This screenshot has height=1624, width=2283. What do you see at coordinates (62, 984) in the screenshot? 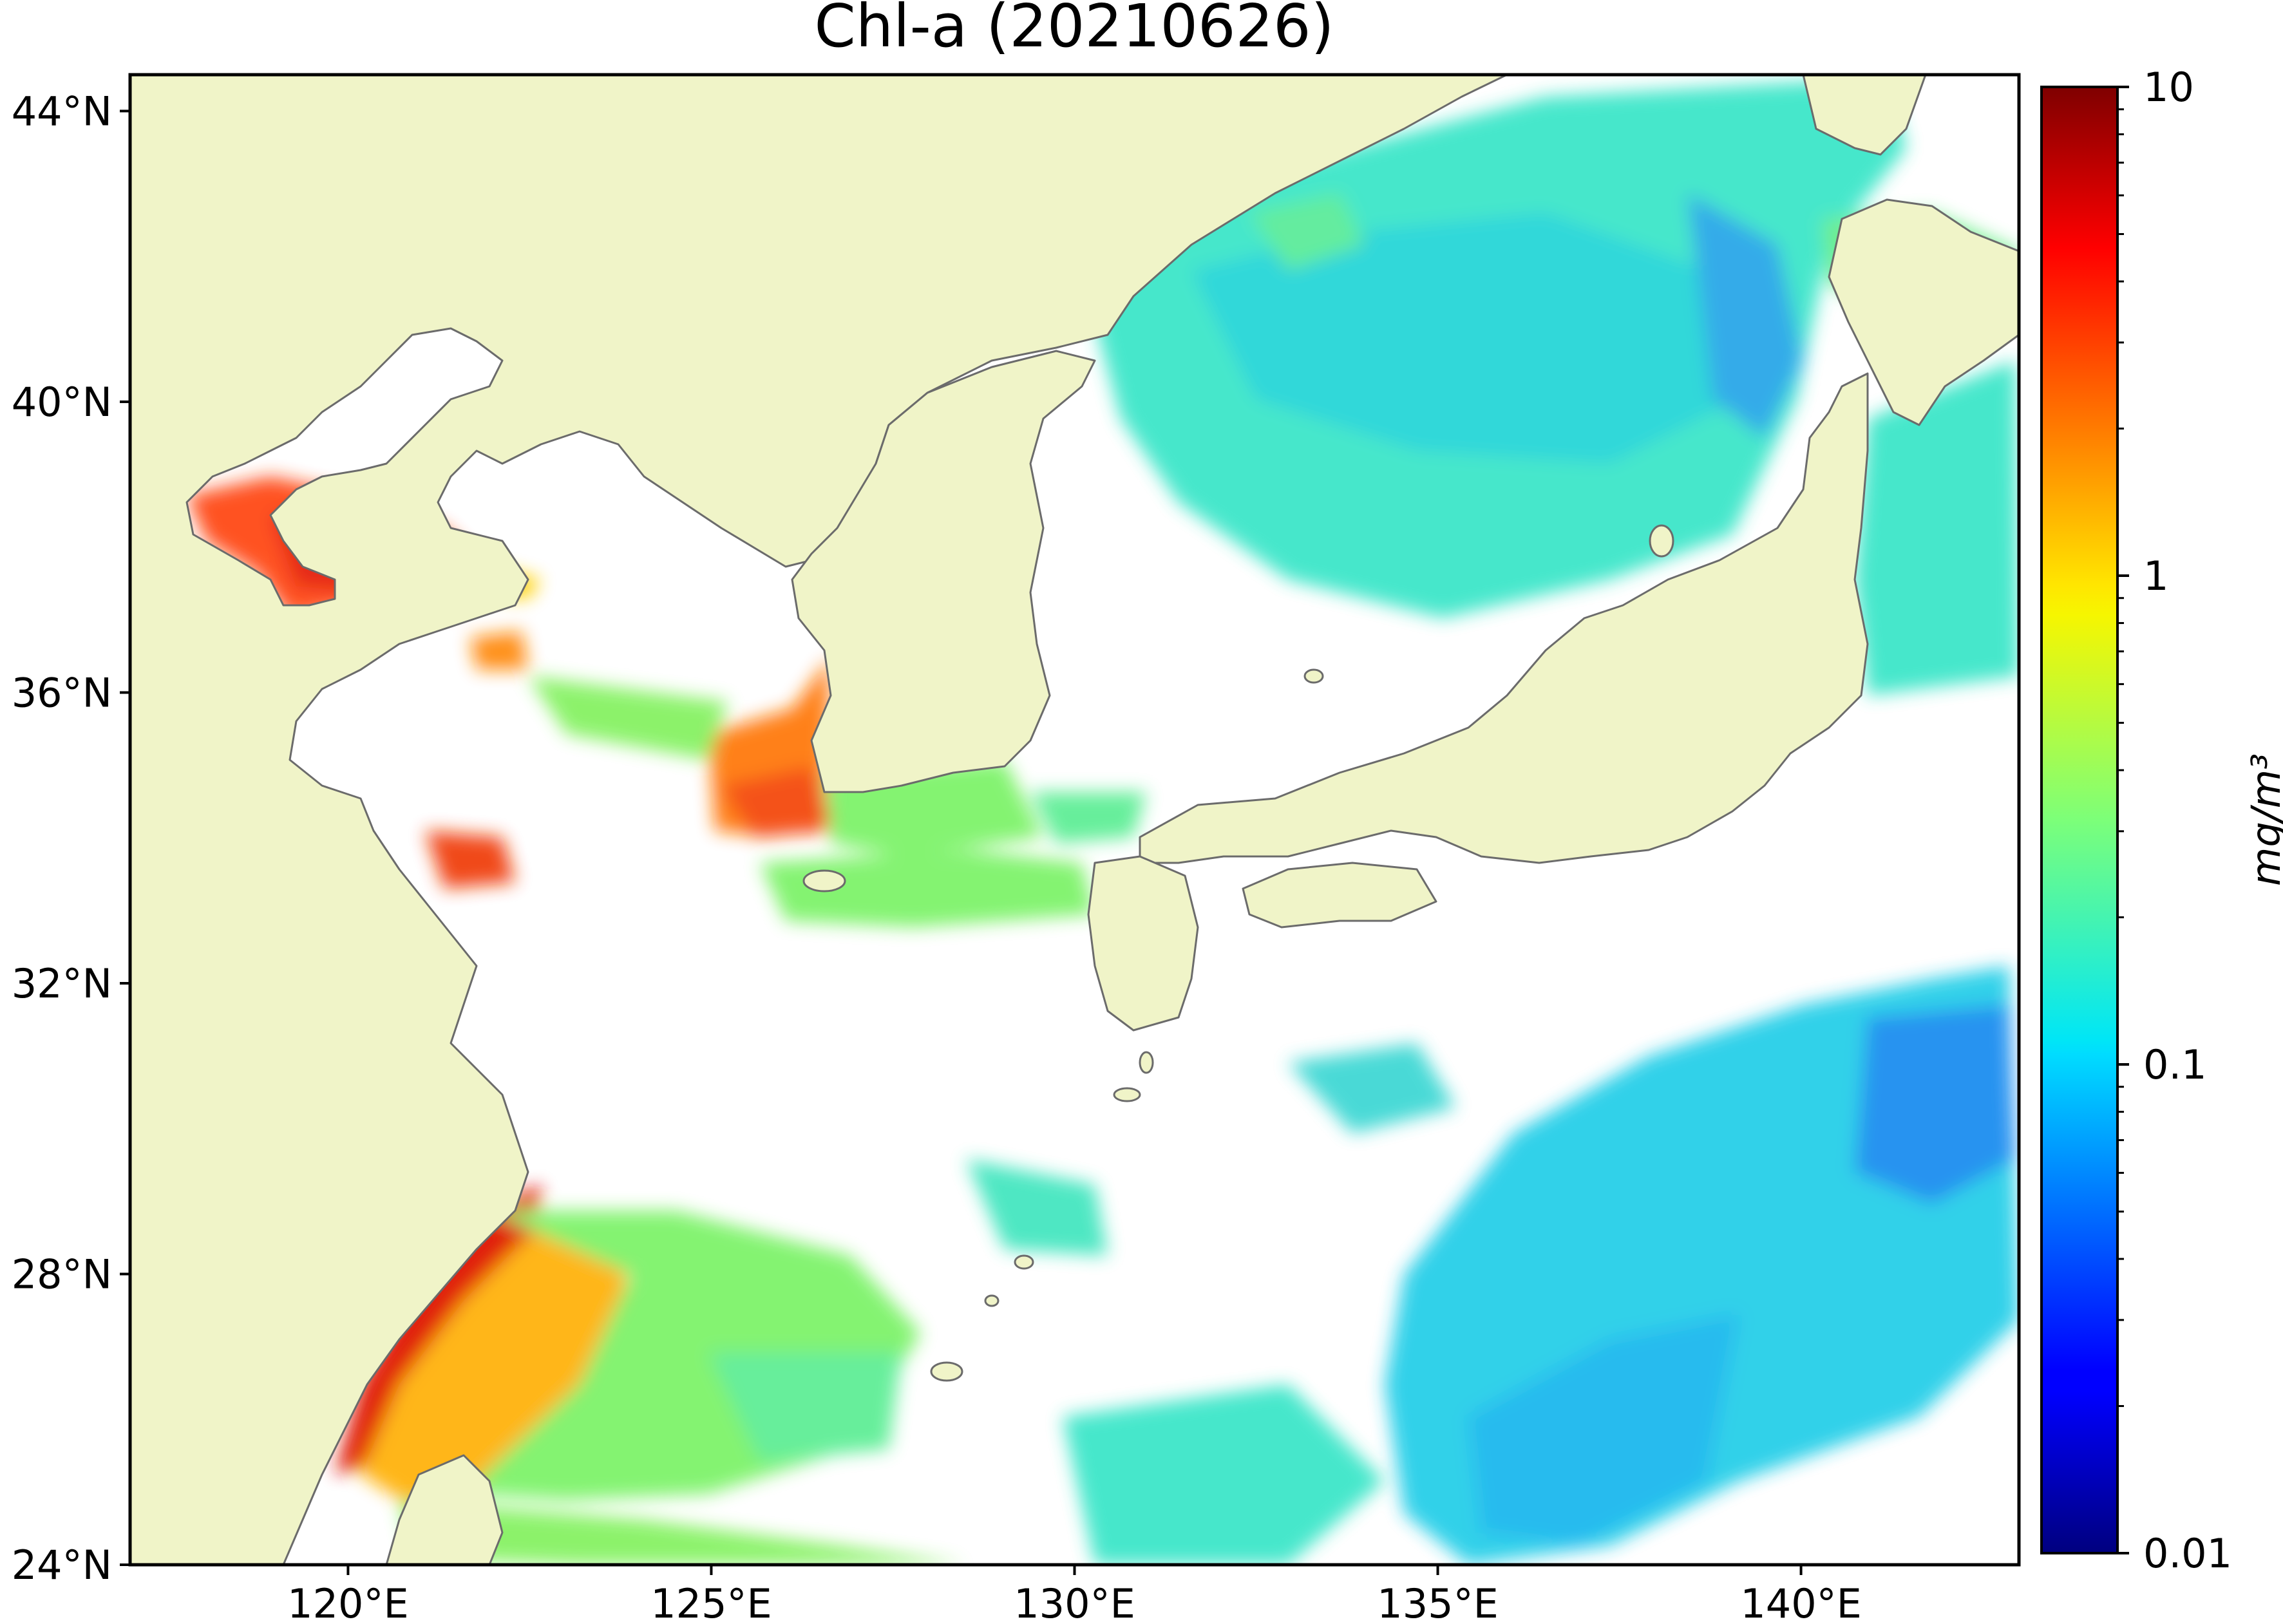
I see `lat-tick-label: 32°N` at bounding box center [62, 984].